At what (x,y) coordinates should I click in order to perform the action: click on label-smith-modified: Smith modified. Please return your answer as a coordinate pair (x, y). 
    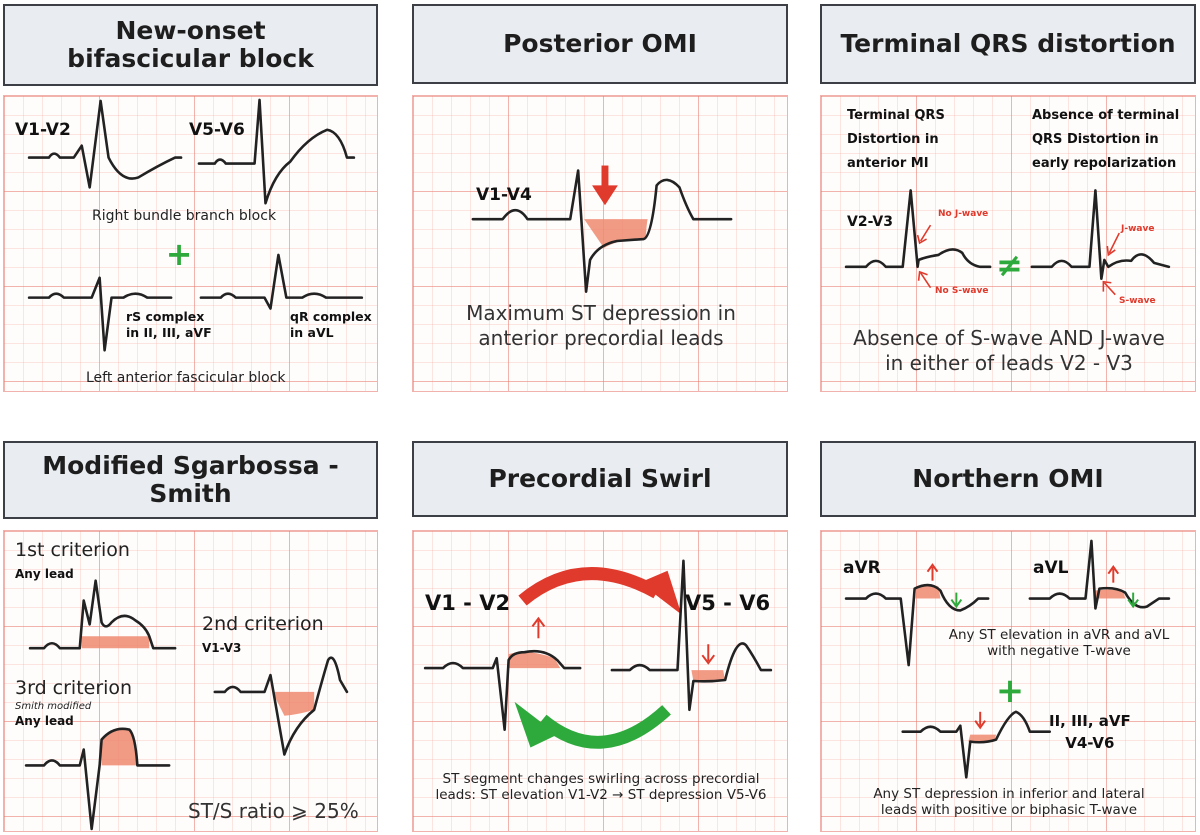
    Looking at the image, I should click on (53, 706).